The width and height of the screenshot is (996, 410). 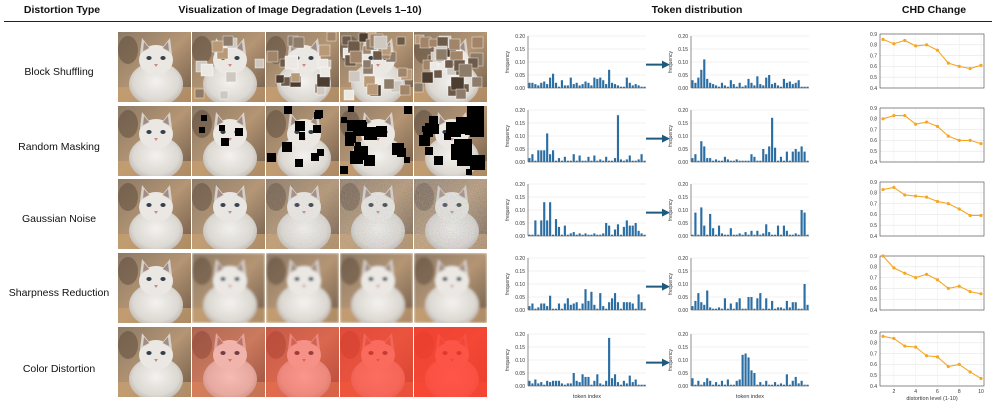 I want to click on header-chd-change: CHD Change, so click(x=934, y=10).